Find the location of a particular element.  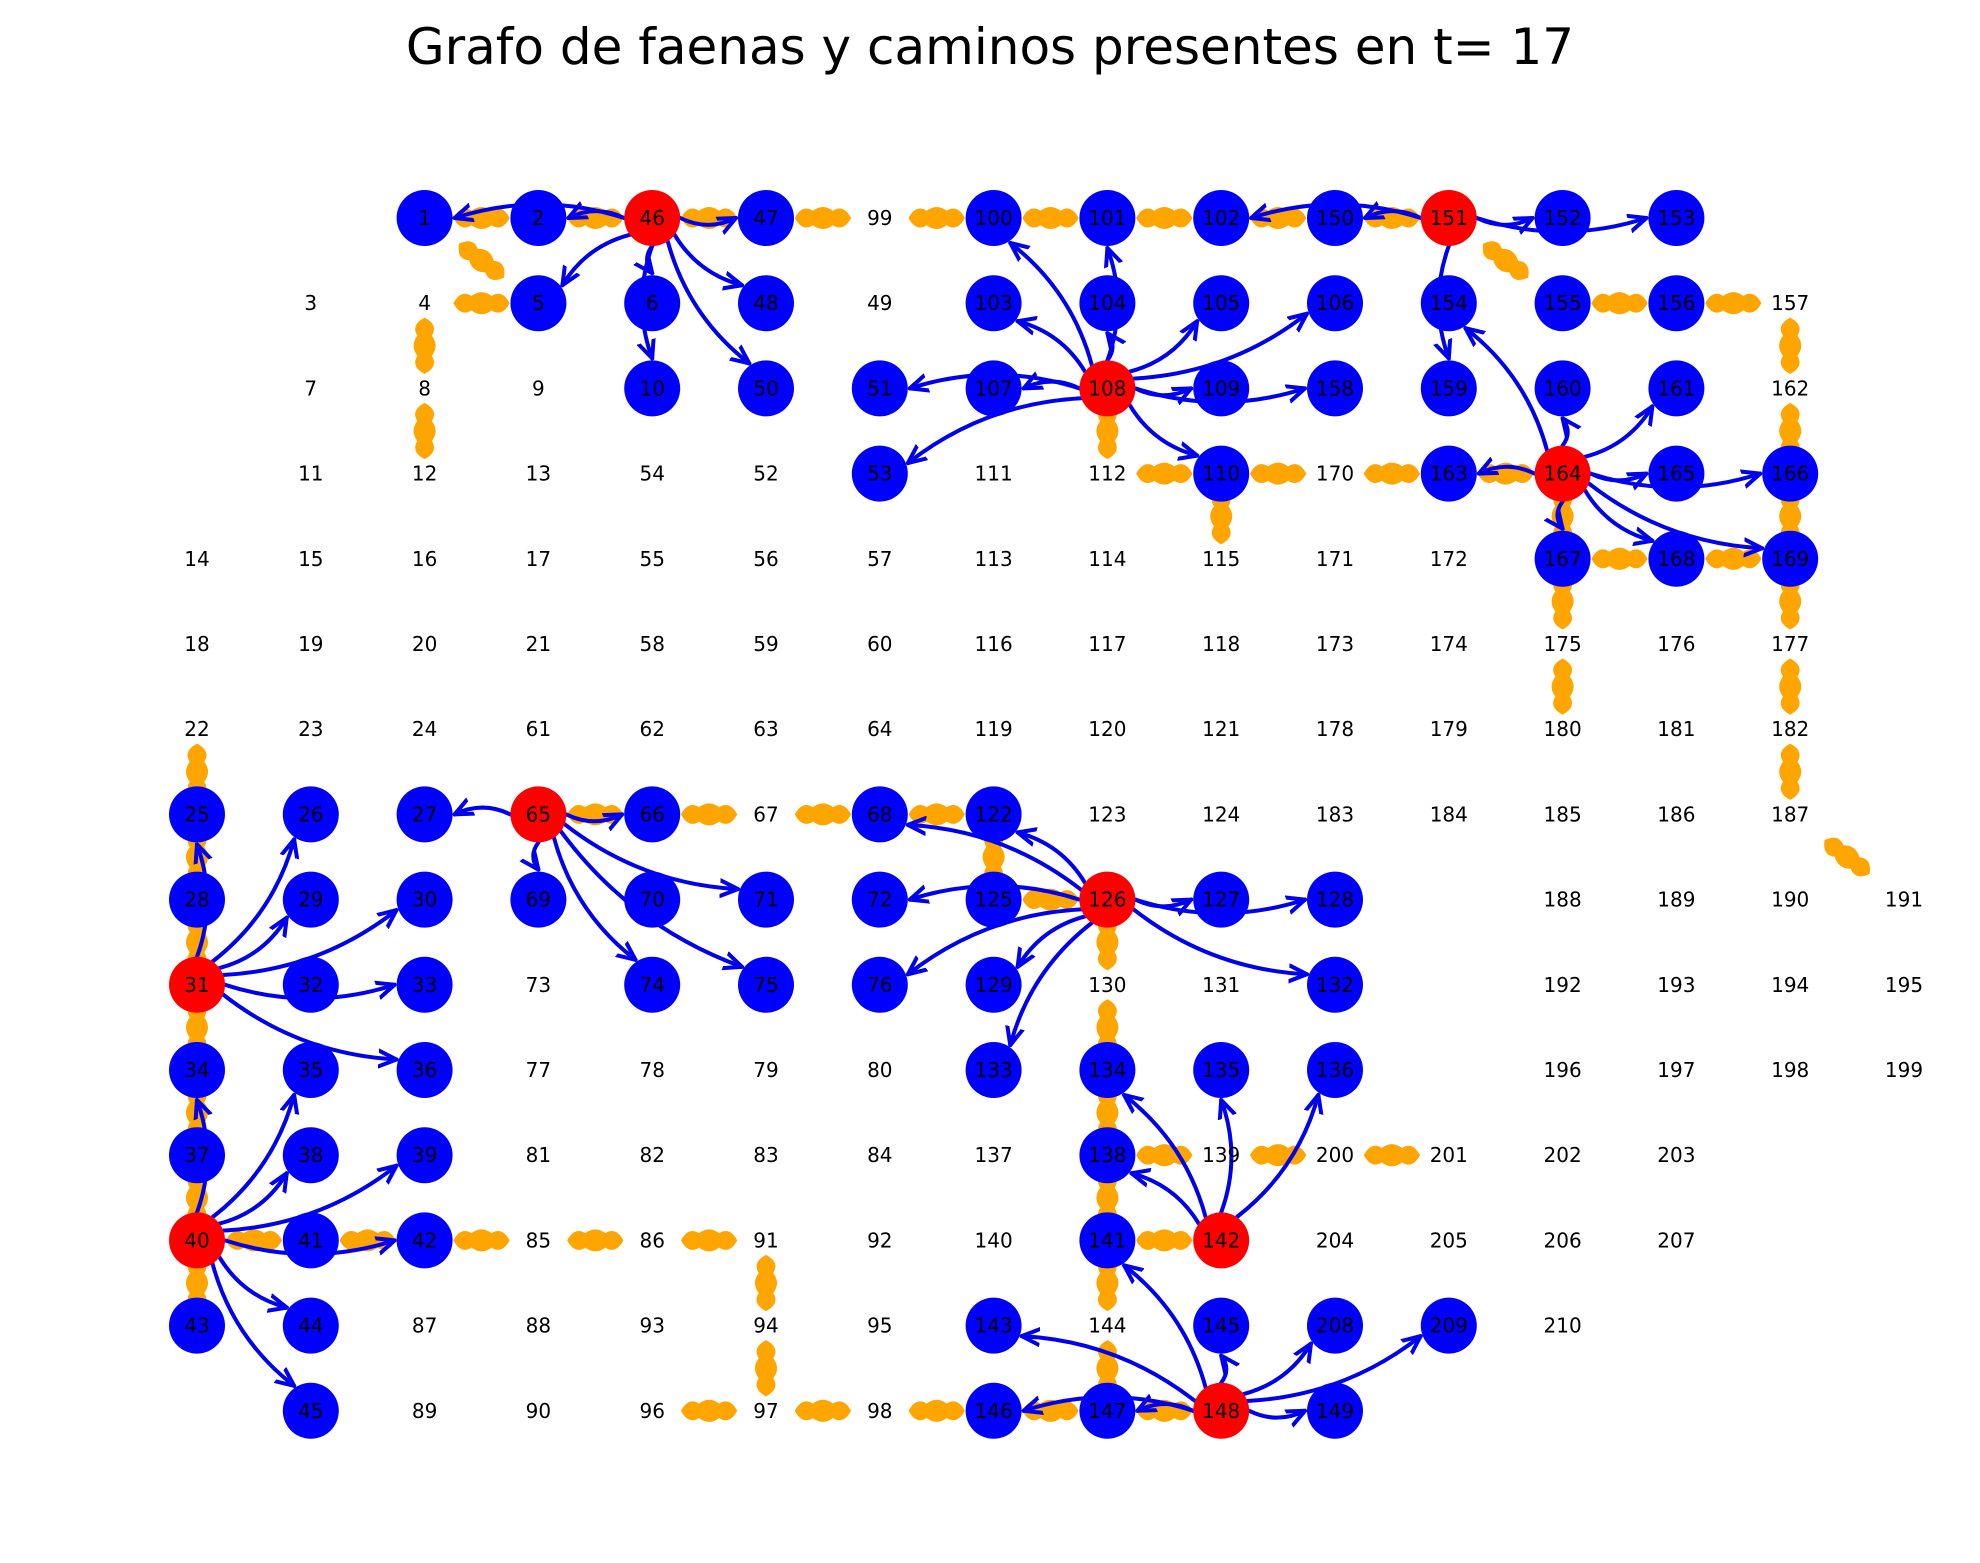

node-49: 49 is located at coordinates (879, 303).